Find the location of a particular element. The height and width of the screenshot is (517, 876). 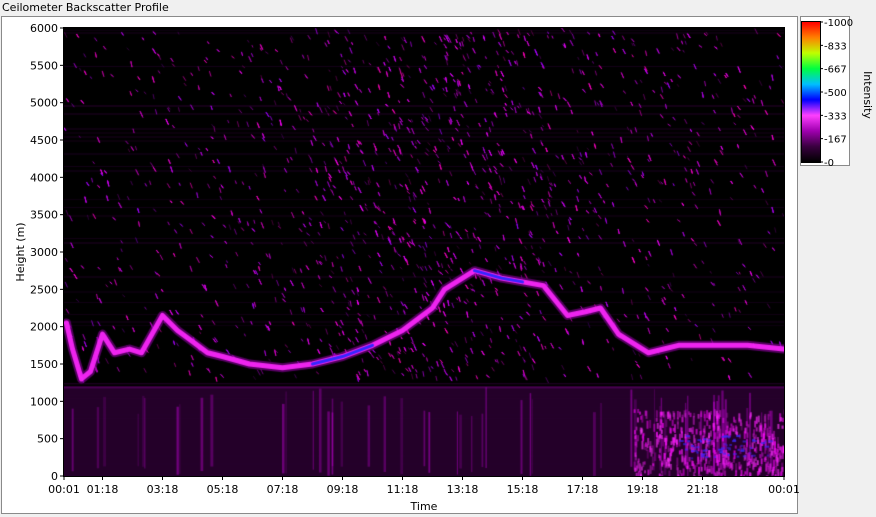

colorbar-tick-label: -667 is located at coordinates (835, 70).